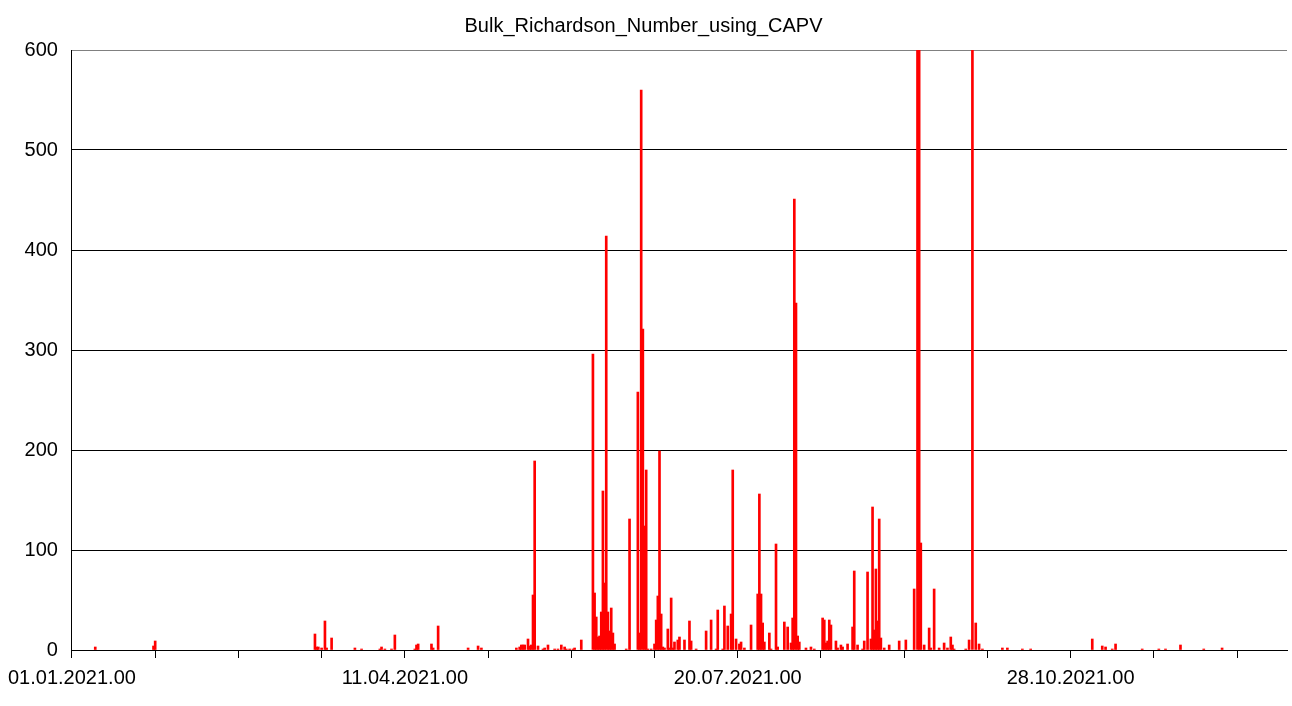 The width and height of the screenshot is (1292, 706). What do you see at coordinates (41, 348) in the screenshot?
I see `y-tick-label: 300` at bounding box center [41, 348].